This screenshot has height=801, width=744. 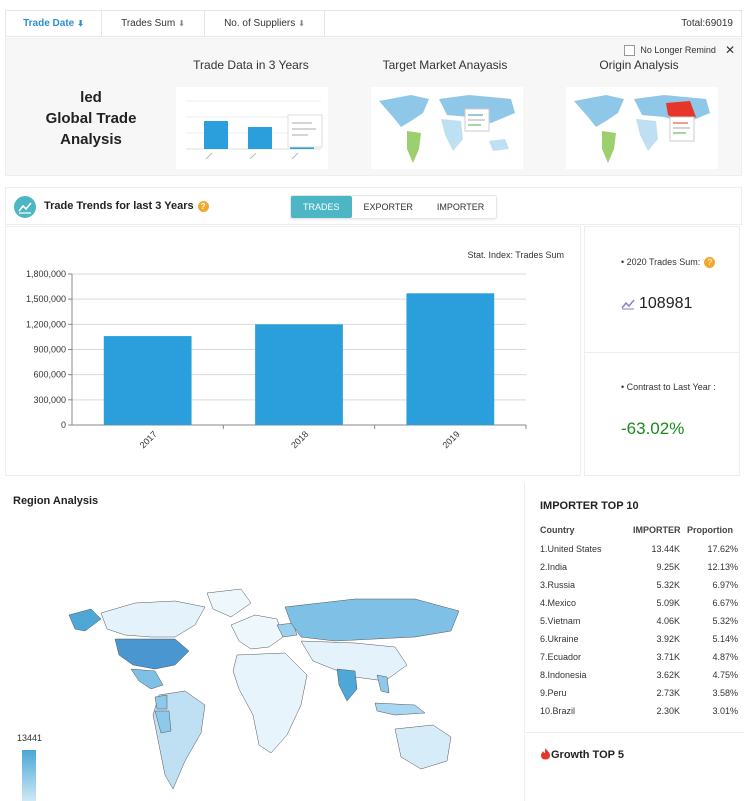 What do you see at coordinates (639, 715) in the screenshot?
I see `table-row: 10.Brazil 2.30K 3.01%` at bounding box center [639, 715].